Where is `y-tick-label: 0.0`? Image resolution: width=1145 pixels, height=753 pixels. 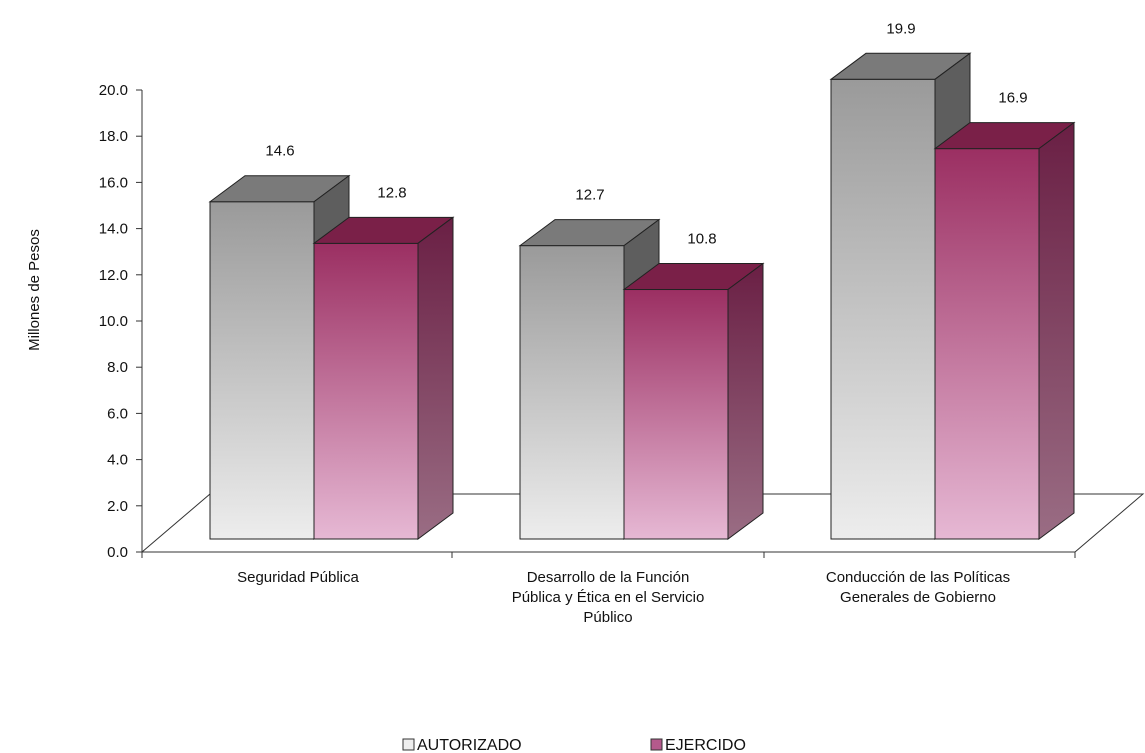
y-tick-label: 0.0 is located at coordinates (117, 552).